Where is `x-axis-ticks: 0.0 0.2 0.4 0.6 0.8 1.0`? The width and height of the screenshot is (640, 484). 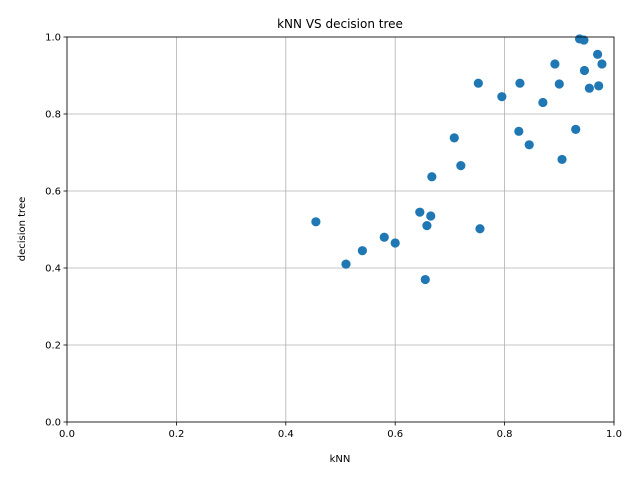
x-axis-ticks: 0.0 0.2 0.4 0.6 0.8 1.0 is located at coordinates (340, 431).